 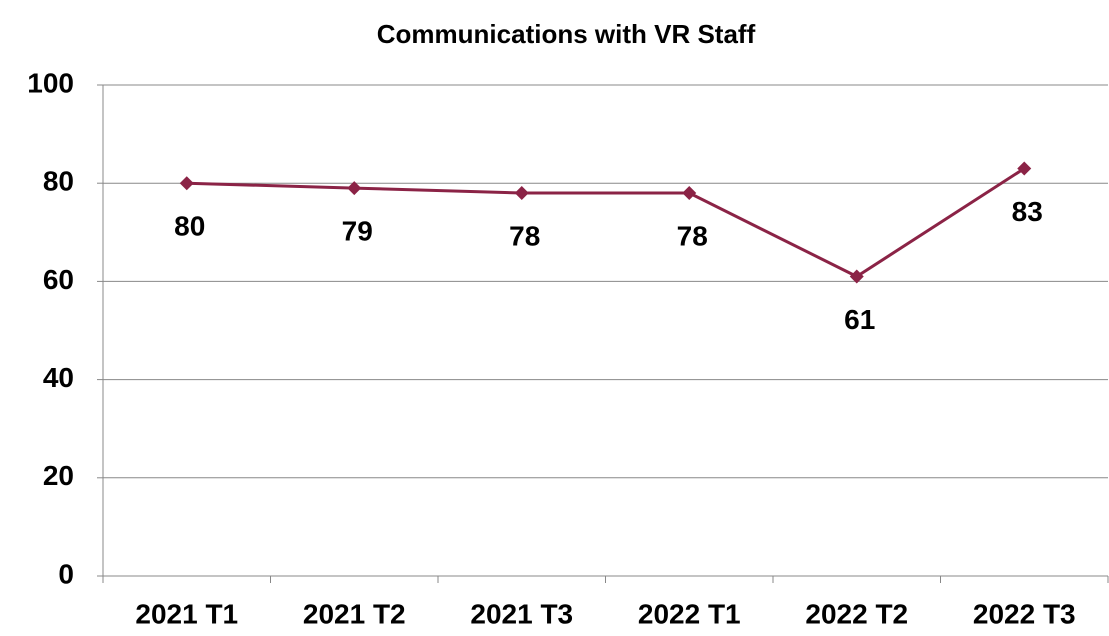 What do you see at coordinates (58, 279) in the screenshot?
I see `y-tick-label: 60` at bounding box center [58, 279].